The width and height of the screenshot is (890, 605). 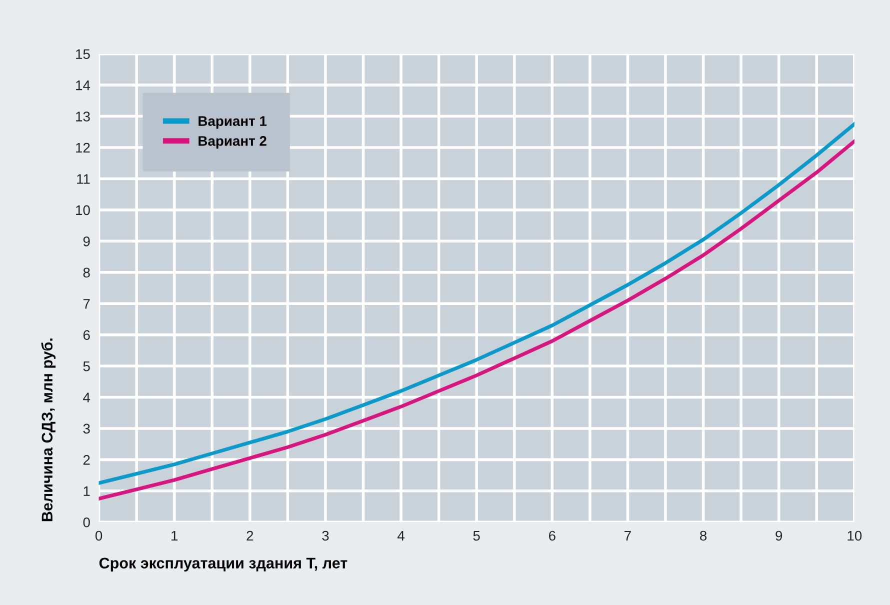 I want to click on x-tick-label: 0, so click(x=98, y=535).